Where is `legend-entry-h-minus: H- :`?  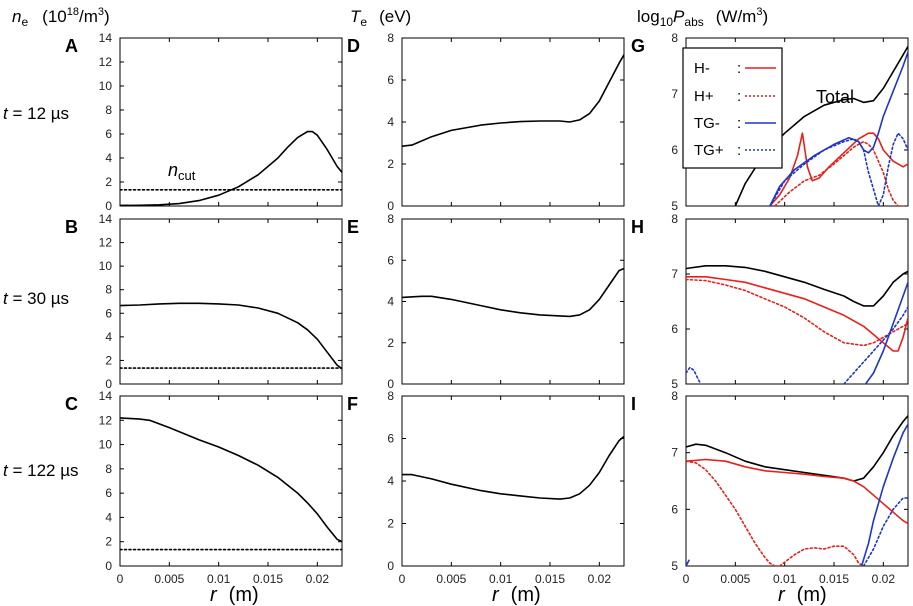
legend-entry-h-minus: H- : is located at coordinates (735, 68).